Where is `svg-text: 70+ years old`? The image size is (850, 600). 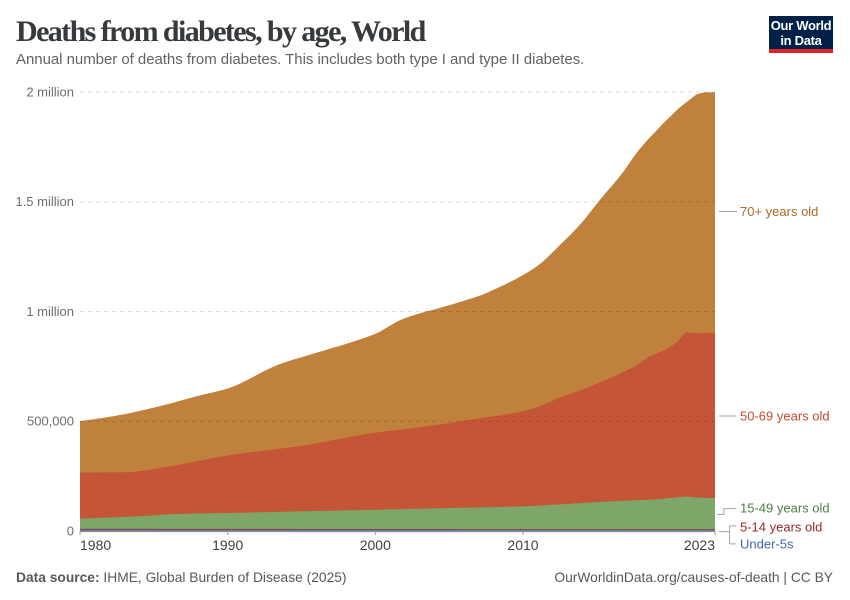 svg-text: 70+ years old is located at coordinates (779, 211).